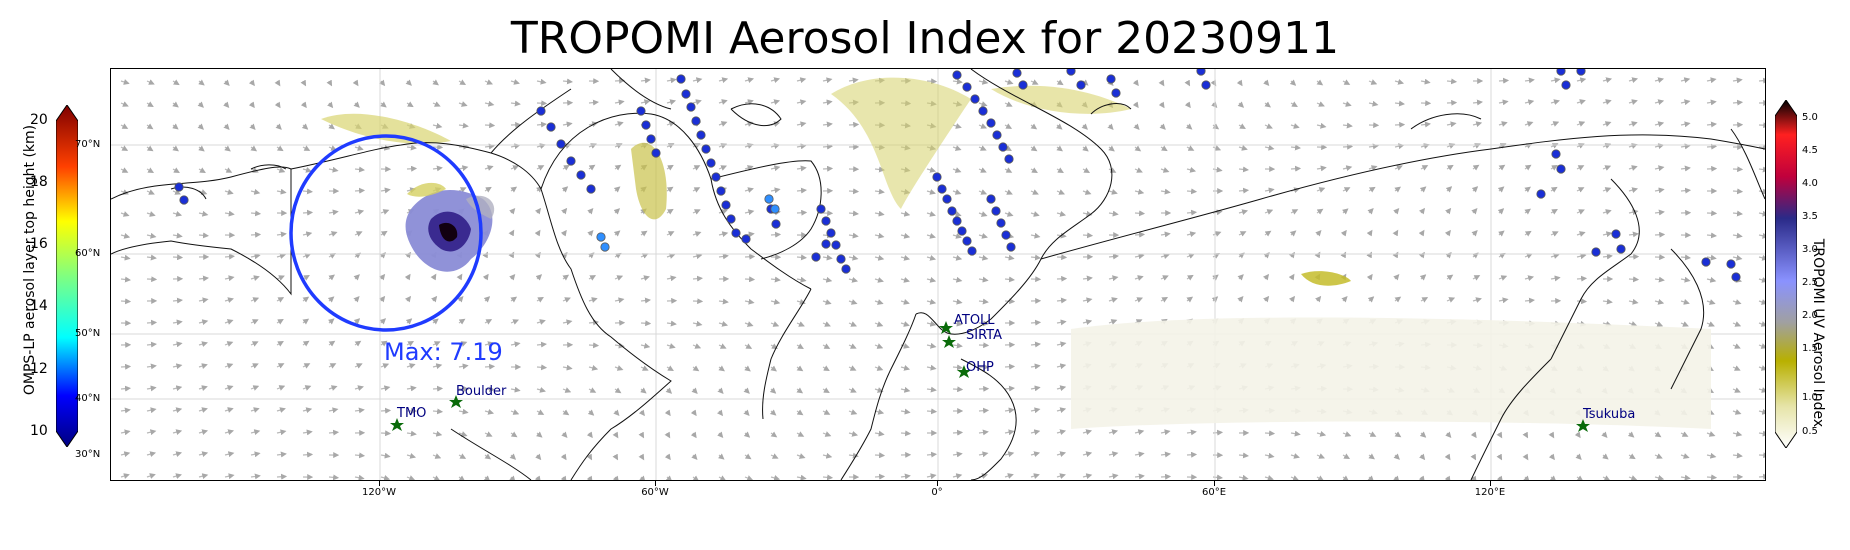  I want to click on site-label-tmo: TMO, so click(412, 413).